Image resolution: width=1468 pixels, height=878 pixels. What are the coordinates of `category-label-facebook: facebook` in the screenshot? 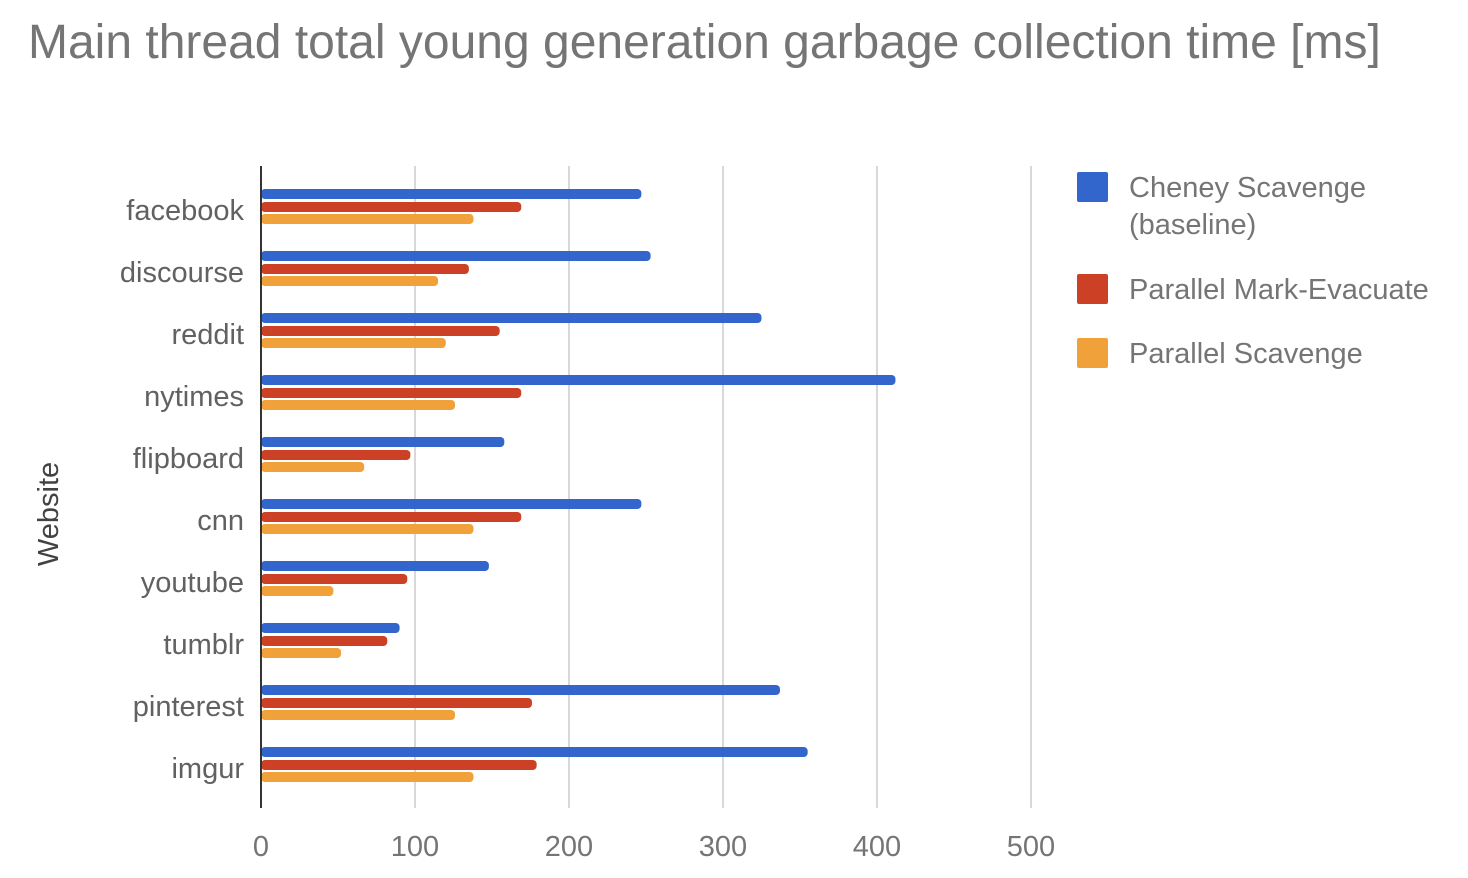 It's located at (185, 211).